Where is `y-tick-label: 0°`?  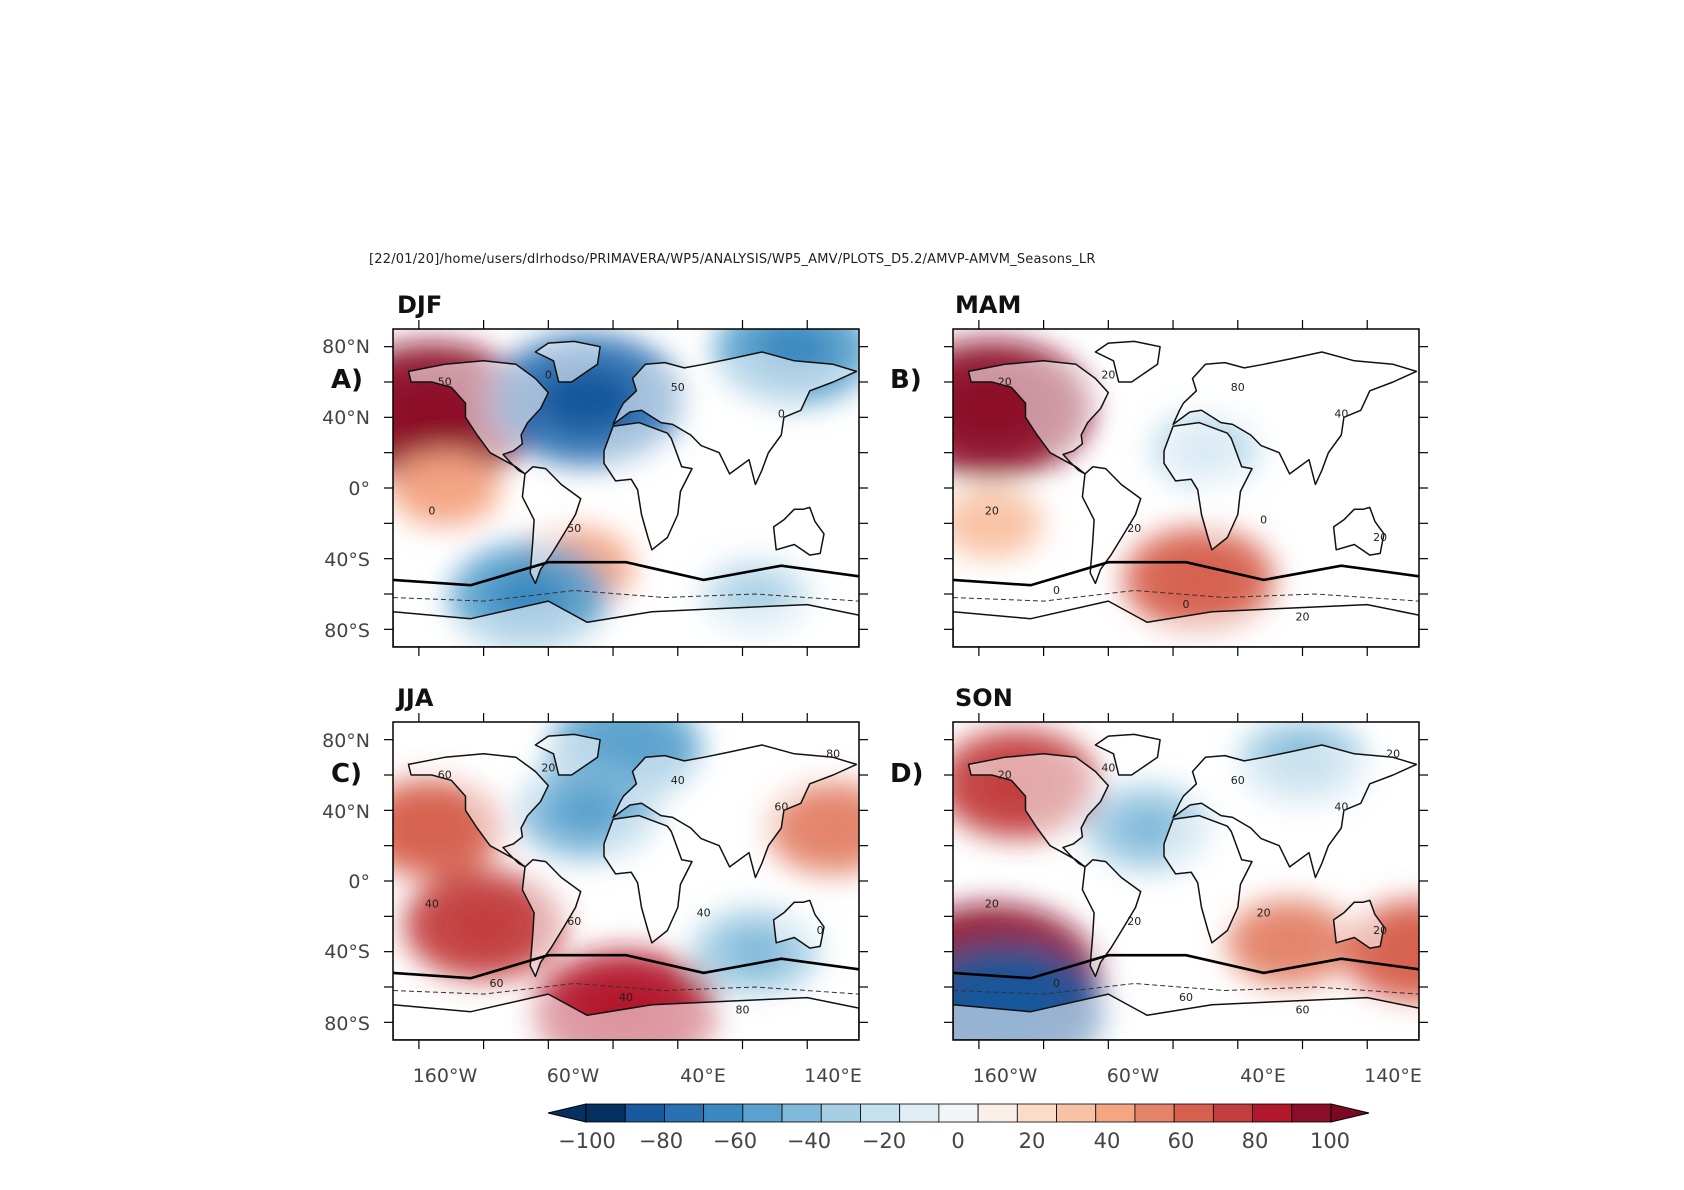 y-tick-label: 0° is located at coordinates (359, 882).